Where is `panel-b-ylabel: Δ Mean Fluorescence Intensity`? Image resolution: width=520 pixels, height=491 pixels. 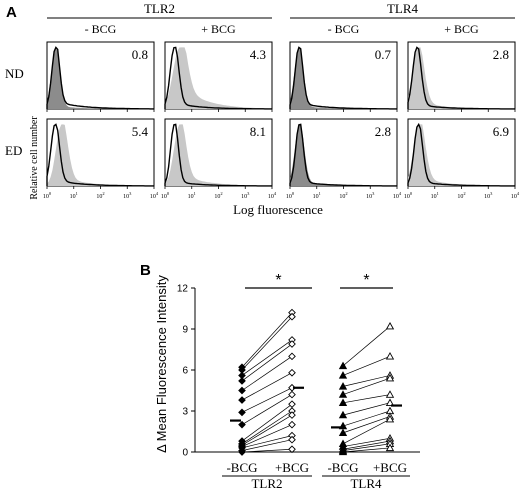
panel-b-ylabel: Δ Mean Fluorescence Intensity is located at coordinates (161, 364).